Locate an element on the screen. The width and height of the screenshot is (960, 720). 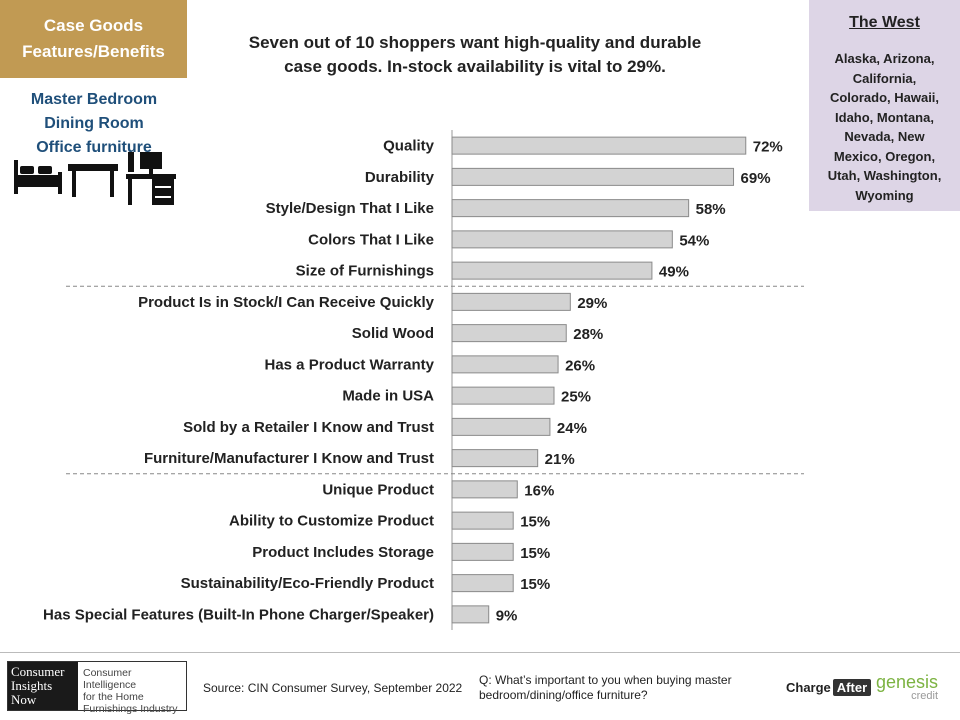
genesis-subtext: credit is located at coordinates (925, 696).